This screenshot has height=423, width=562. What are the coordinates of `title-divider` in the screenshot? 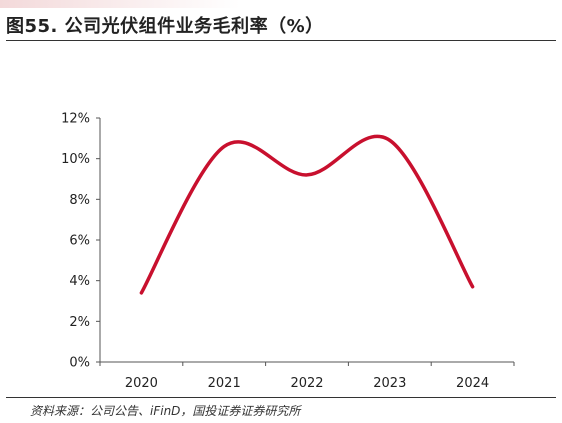 It's located at (281, 40).